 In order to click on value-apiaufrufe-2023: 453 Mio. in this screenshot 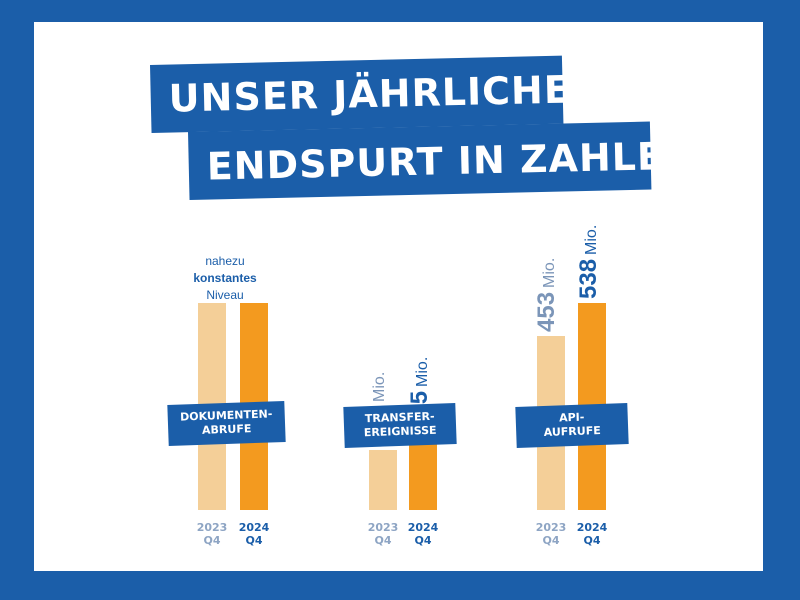, I will do `click(546, 294)`.